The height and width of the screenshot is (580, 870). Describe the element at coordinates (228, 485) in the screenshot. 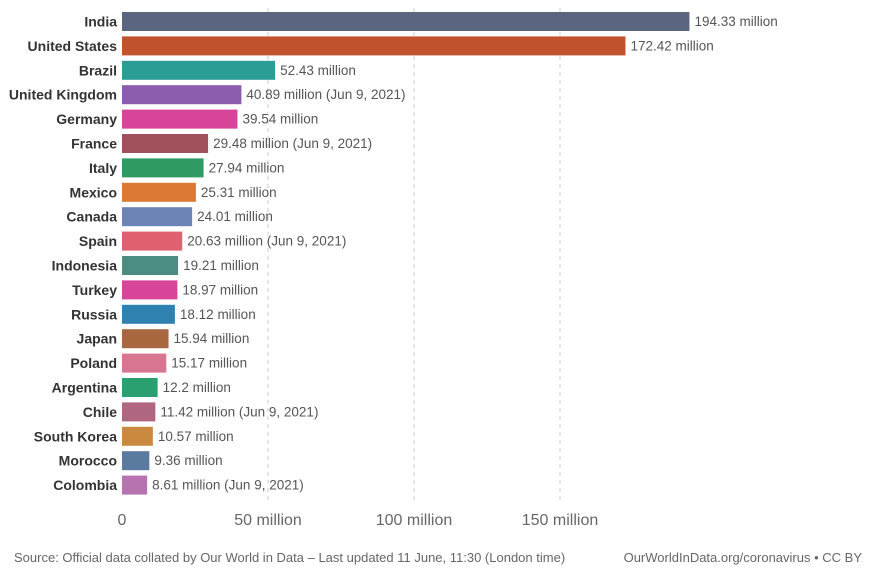

I see `value-label: 8.61 million (Jun 9, 2021)` at that location.